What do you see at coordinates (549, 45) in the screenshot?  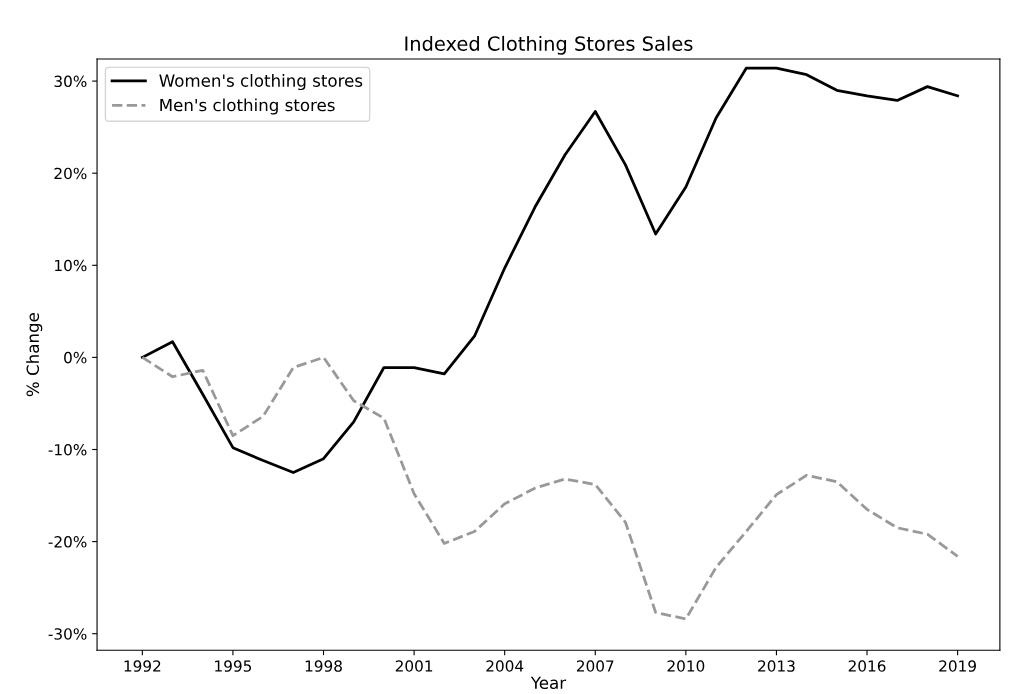 I see `chart-title: Indexed Clothing Stores Sales` at bounding box center [549, 45].